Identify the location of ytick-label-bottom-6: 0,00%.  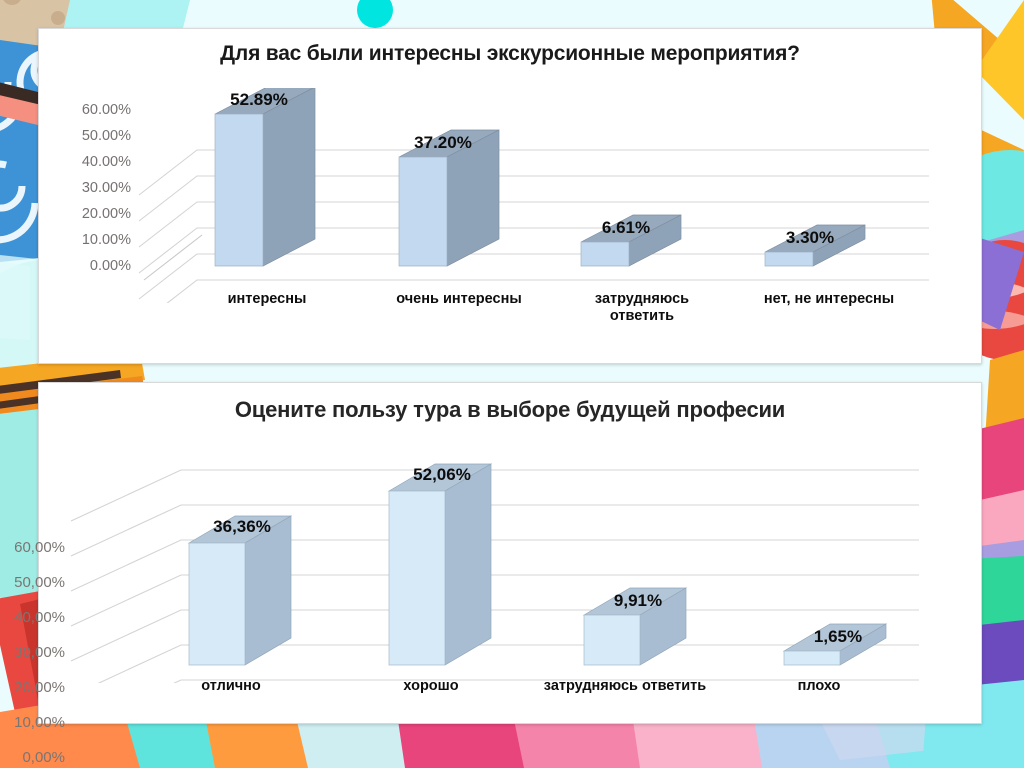
(43, 757).